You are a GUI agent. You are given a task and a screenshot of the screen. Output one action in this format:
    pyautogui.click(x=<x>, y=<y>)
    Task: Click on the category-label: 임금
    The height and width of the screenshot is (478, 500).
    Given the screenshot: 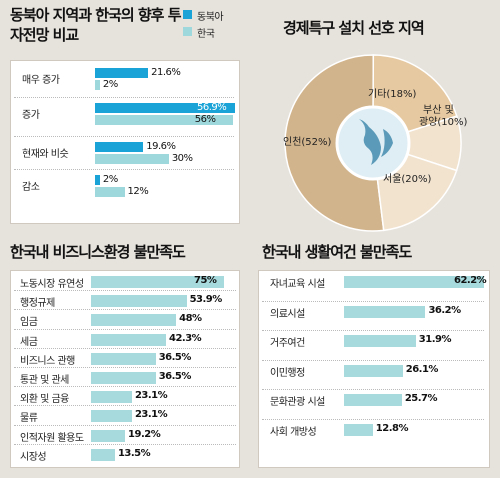 What is the action you would take?
    pyautogui.click(x=29, y=323)
    